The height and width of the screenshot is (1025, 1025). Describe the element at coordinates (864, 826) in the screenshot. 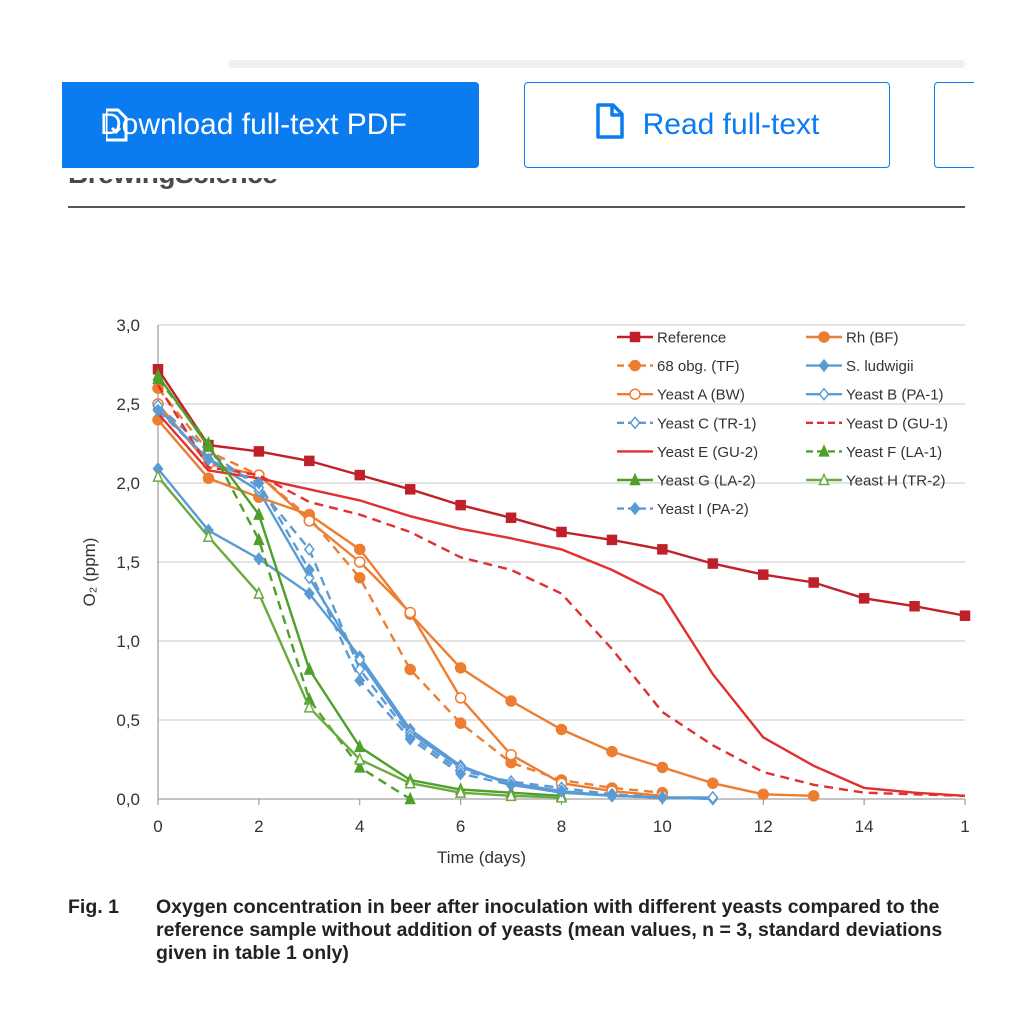

I see `x-tick-label: 14` at that location.